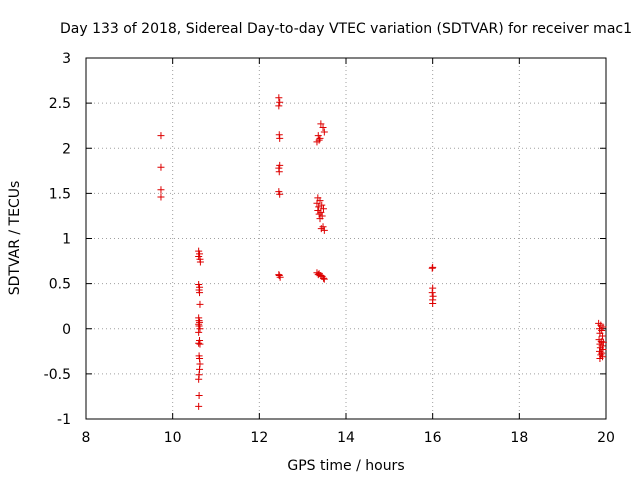  I want to click on y-axis-label: SDTVAR / TECUs, so click(15, 238).